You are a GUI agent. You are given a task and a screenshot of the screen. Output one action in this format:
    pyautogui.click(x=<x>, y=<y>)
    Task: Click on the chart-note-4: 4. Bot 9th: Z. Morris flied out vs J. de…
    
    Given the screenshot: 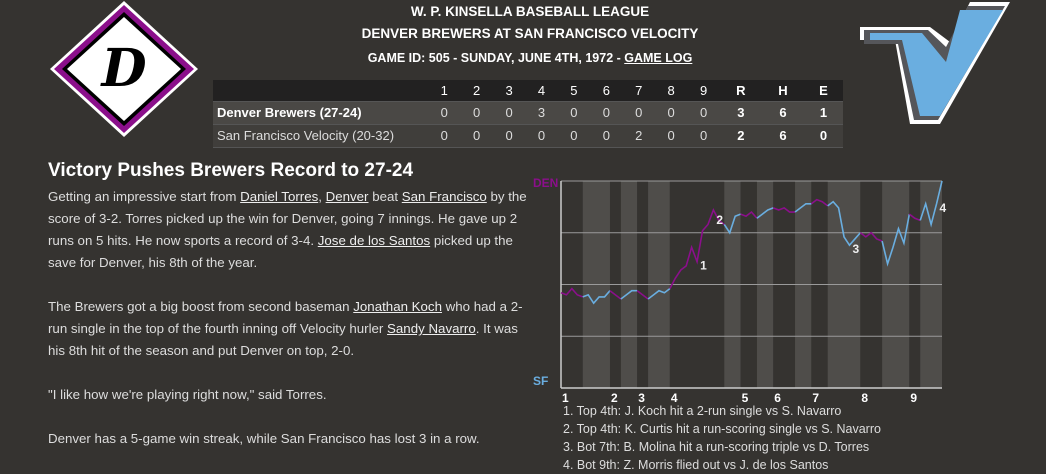 What is the action you would take?
    pyautogui.click(x=696, y=465)
    